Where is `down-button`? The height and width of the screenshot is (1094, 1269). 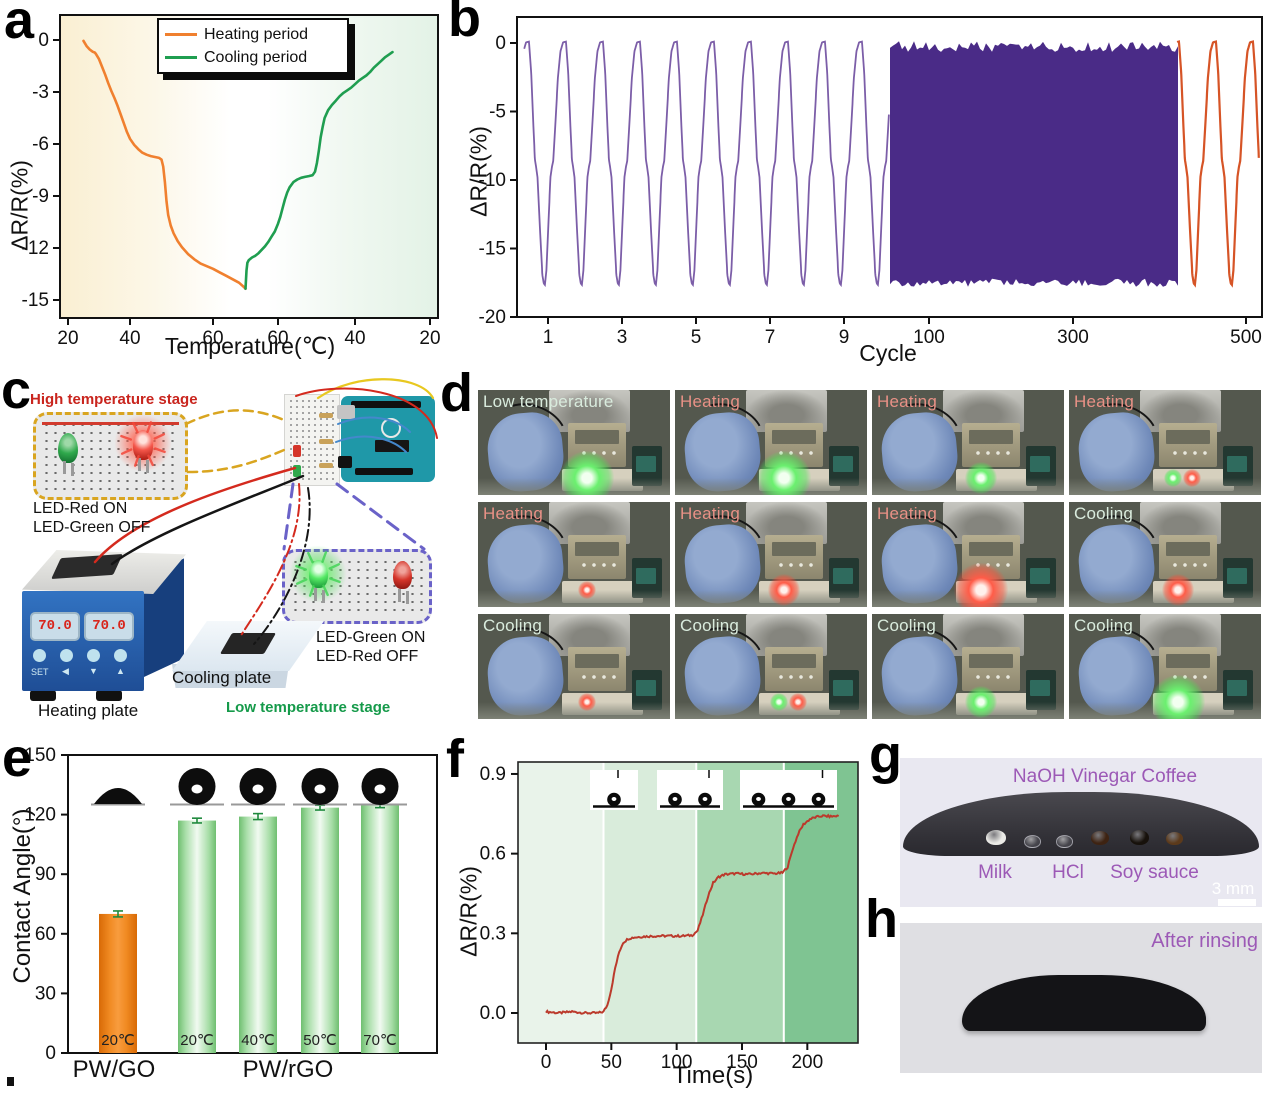 down-button is located at coordinates (93, 655).